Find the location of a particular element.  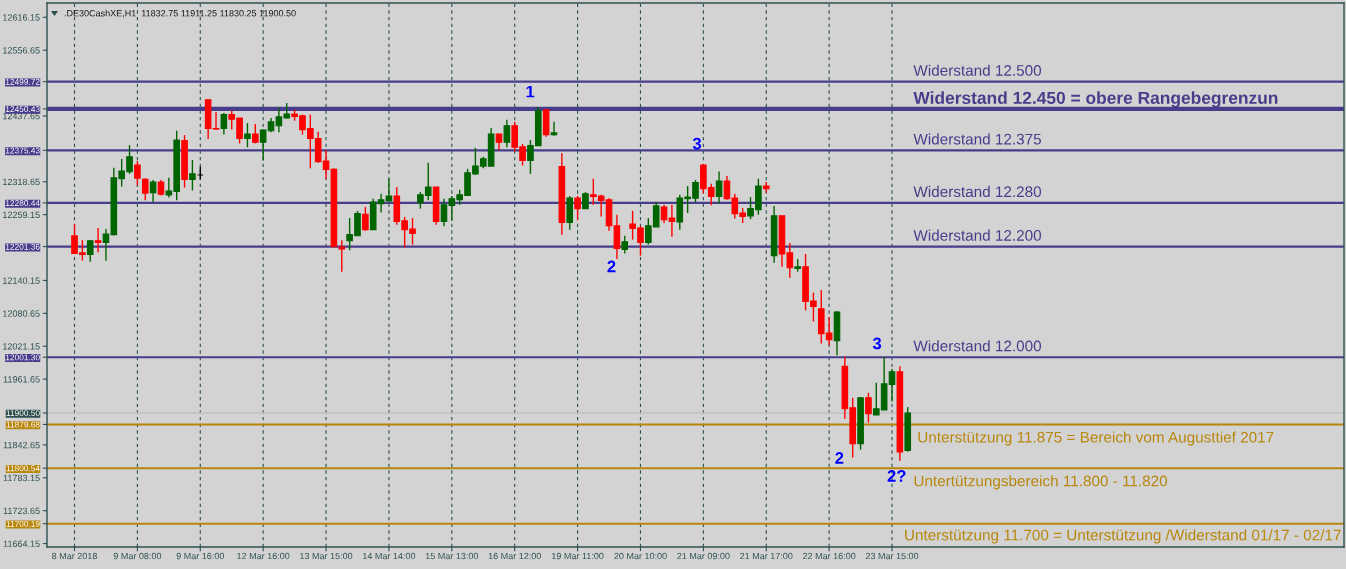

y-tick-label: 12140.15 is located at coordinates (21, 280).